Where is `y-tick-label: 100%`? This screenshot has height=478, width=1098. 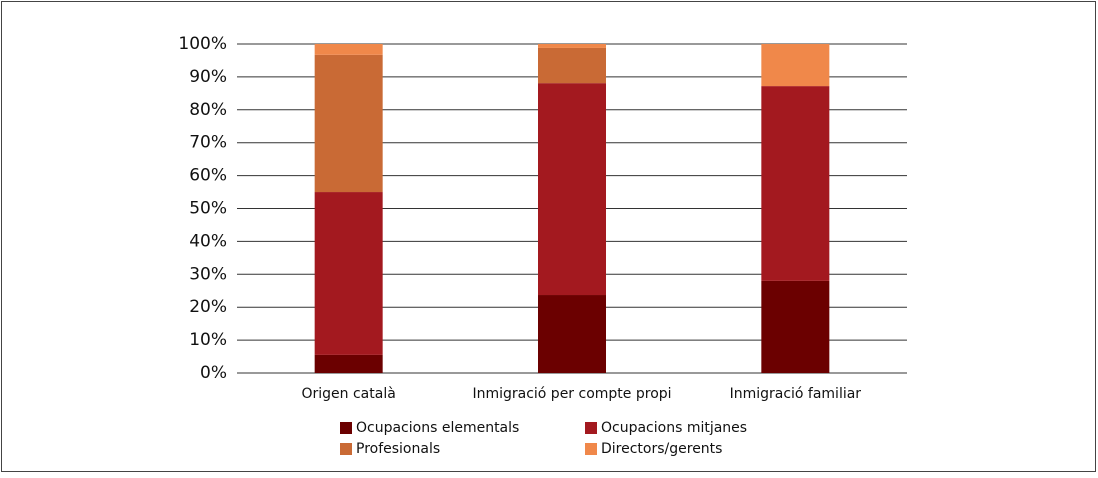
y-tick-label: 100% is located at coordinates (202, 44).